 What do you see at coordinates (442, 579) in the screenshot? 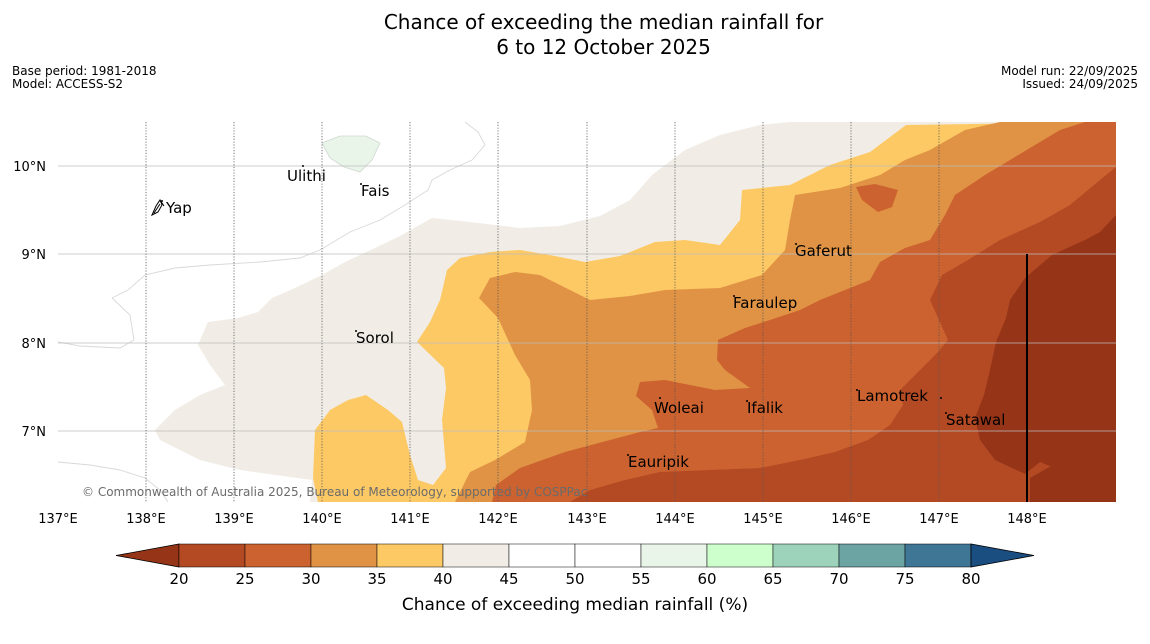
I see `cb-tick-40: 40` at bounding box center [442, 579].